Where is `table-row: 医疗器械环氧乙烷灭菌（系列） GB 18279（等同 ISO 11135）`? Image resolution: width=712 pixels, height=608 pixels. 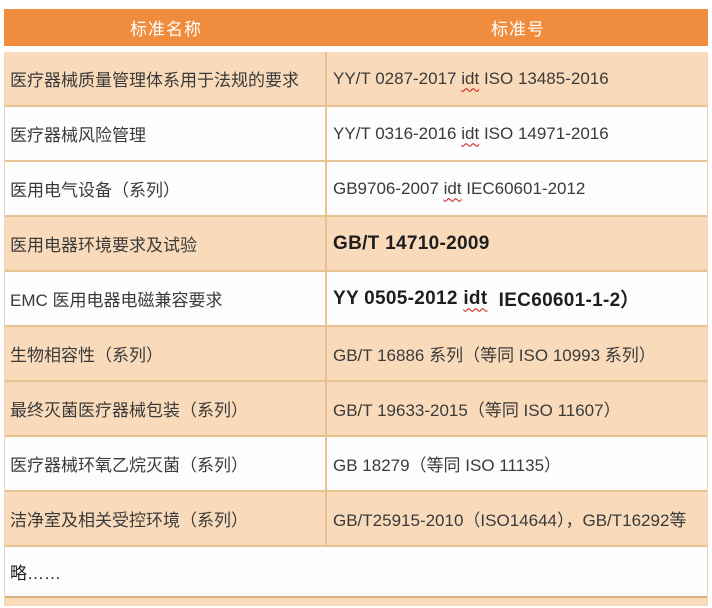 table-row: 医疗器械环氧乙烷灭菌（系列） GB 18279（等同 ISO 11135） is located at coordinates (356, 464).